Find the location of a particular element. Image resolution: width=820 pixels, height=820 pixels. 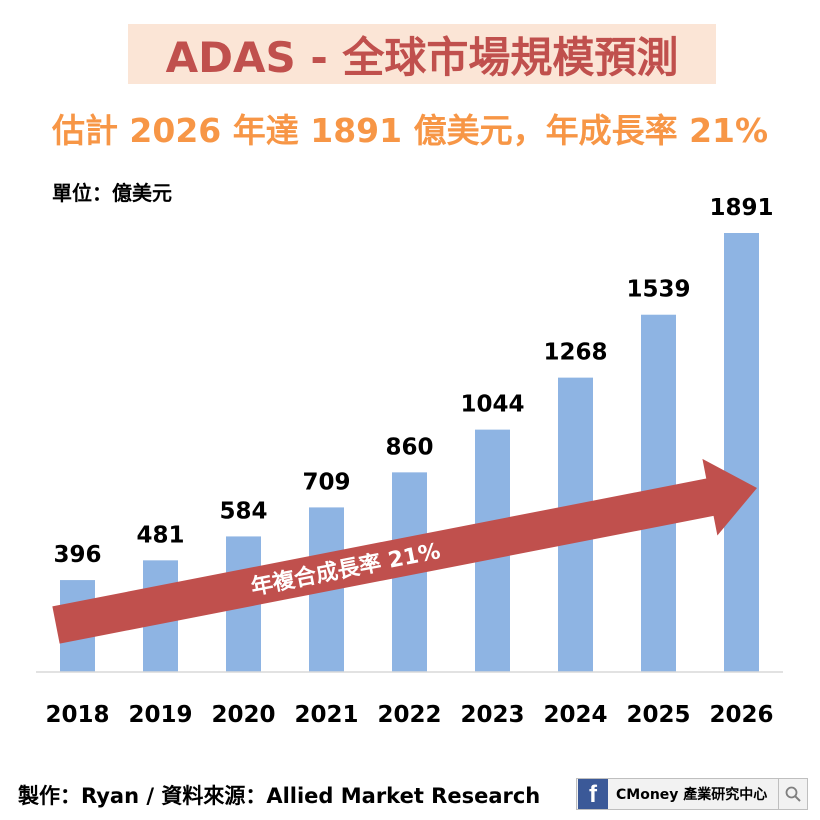

data-label-2024: 1268 is located at coordinates (575, 353).